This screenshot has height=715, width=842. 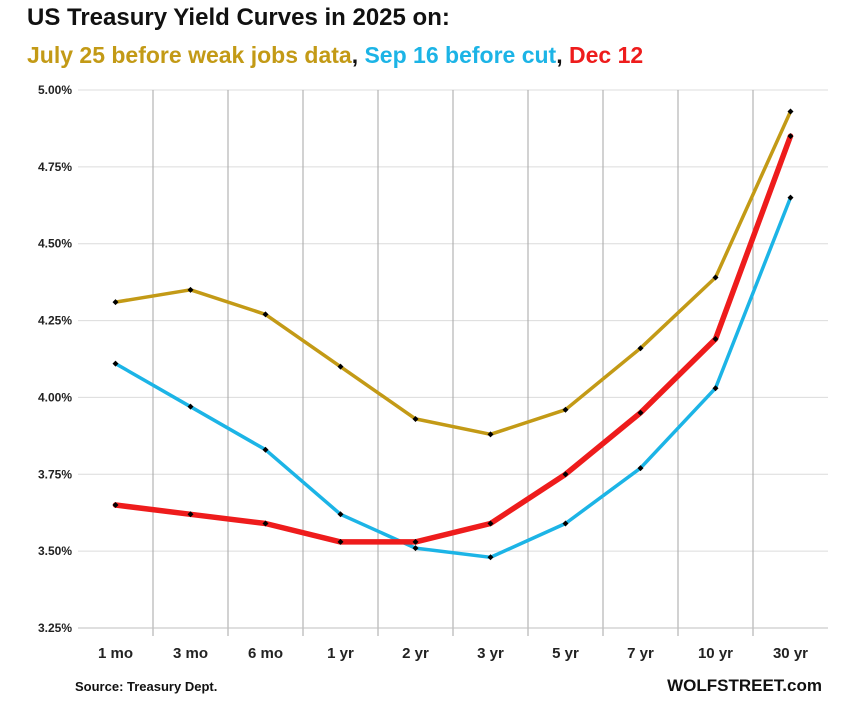 What do you see at coordinates (744, 685) in the screenshot?
I see `brand-label: WOLFSTREET.com` at bounding box center [744, 685].